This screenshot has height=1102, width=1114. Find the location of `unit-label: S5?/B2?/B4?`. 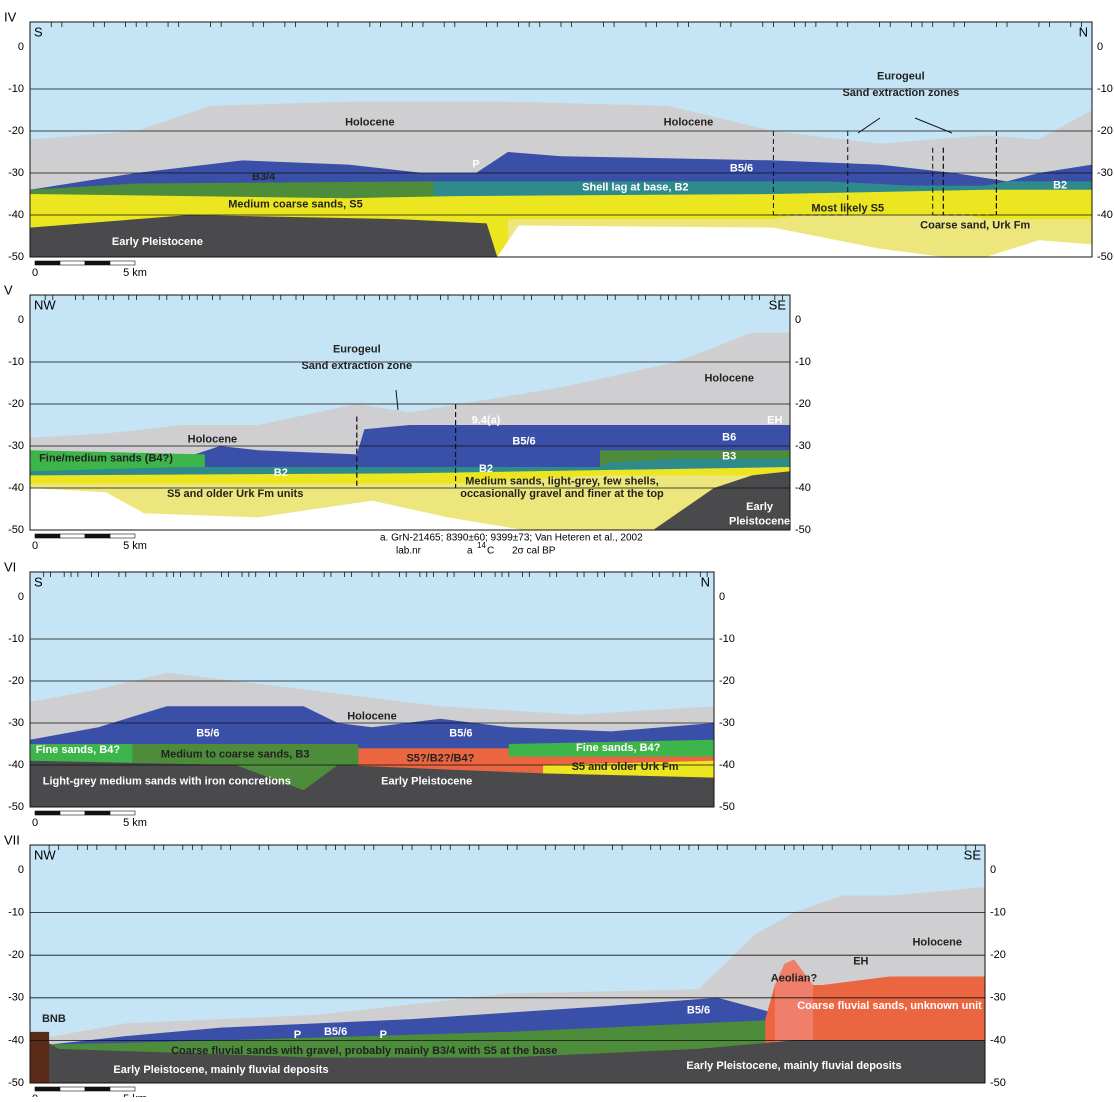

unit-label: S5?/B2?/B4? is located at coordinates (440, 759).